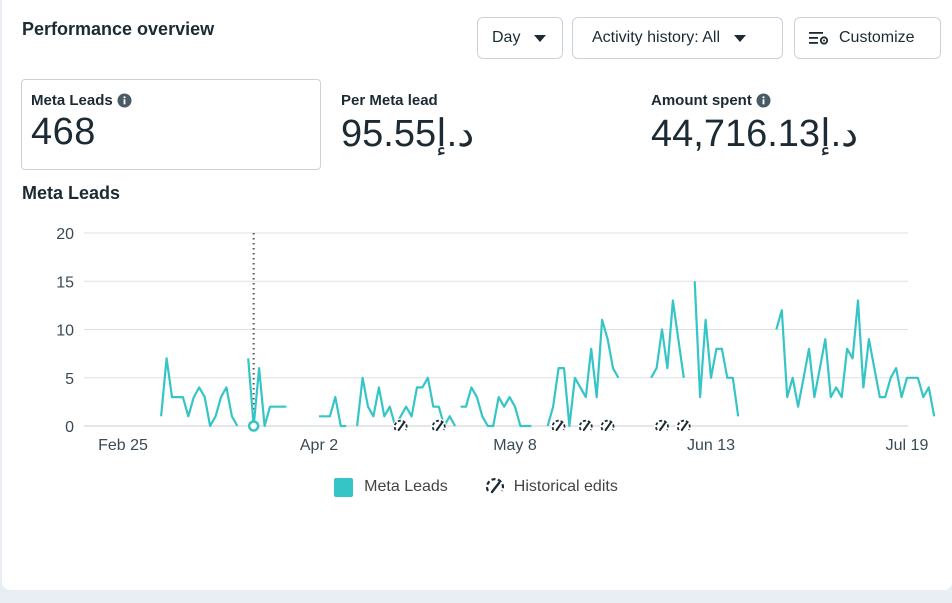  Describe the element at coordinates (506, 37) in the screenshot. I see `day-dropdown-label: Day` at that location.